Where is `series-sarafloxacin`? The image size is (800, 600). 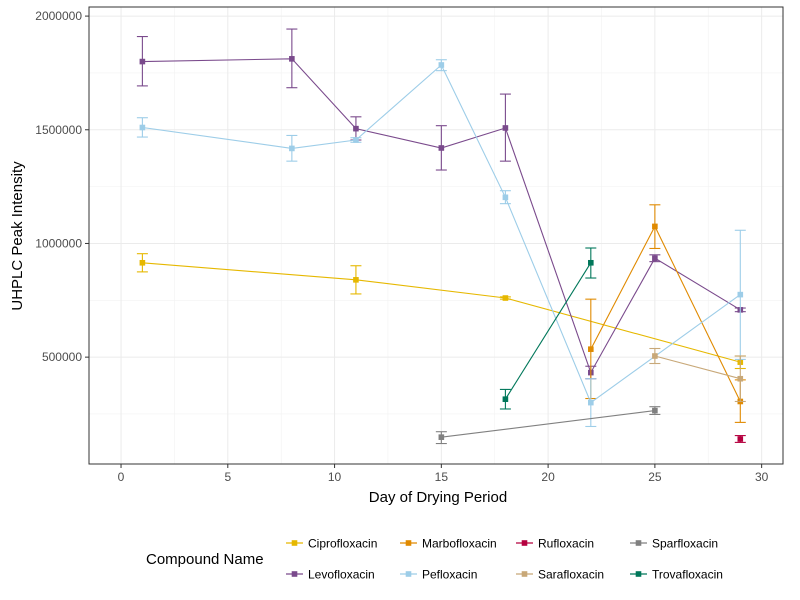 series-sarafloxacin is located at coordinates (697, 375).